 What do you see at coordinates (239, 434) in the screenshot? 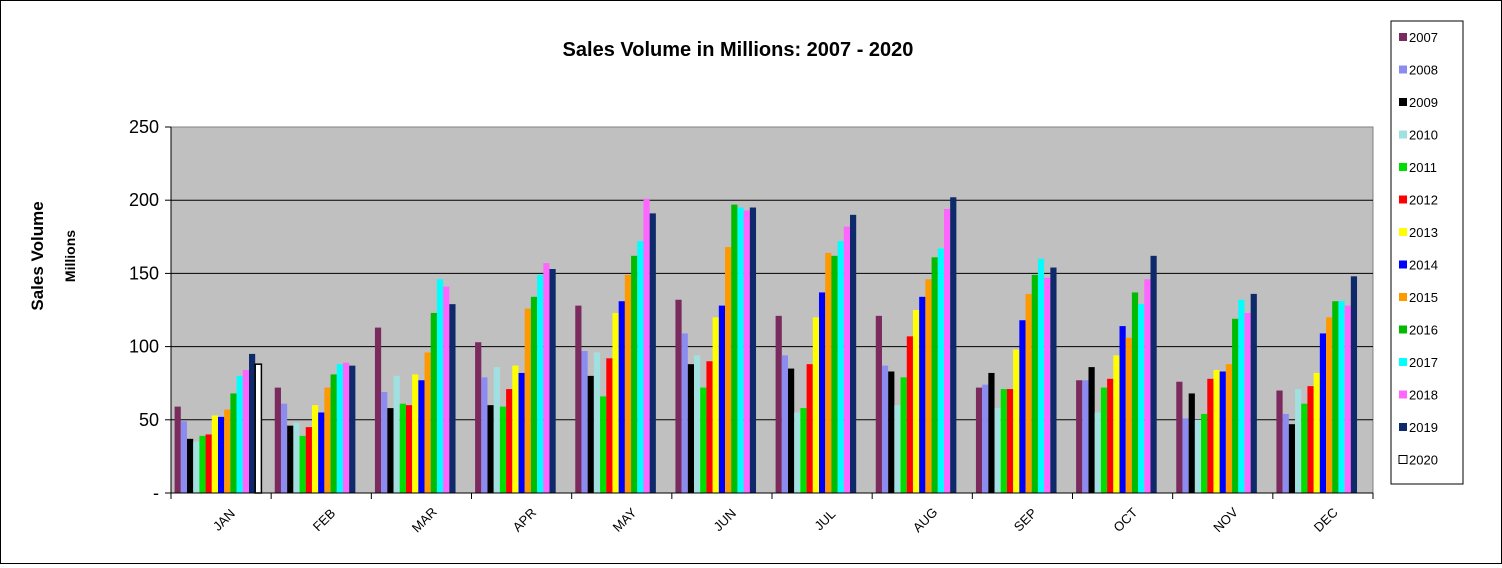
I see `bar-2017-jan` at bounding box center [239, 434].